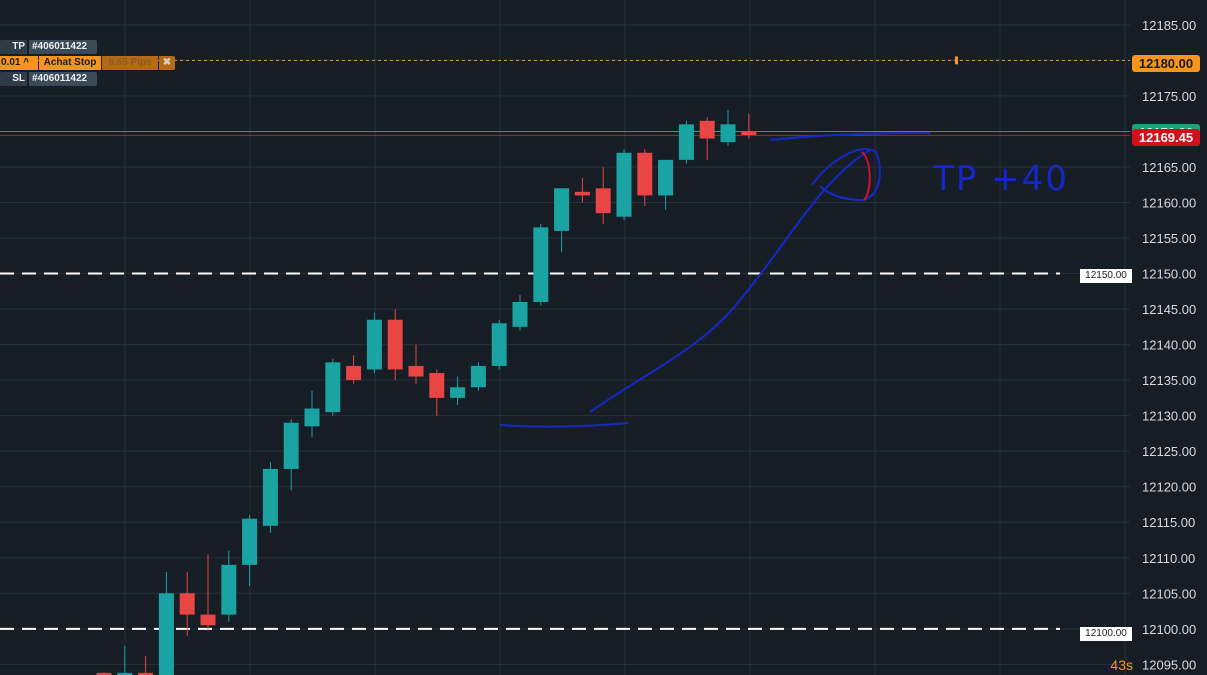  I want to click on order-marker, so click(956, 60).